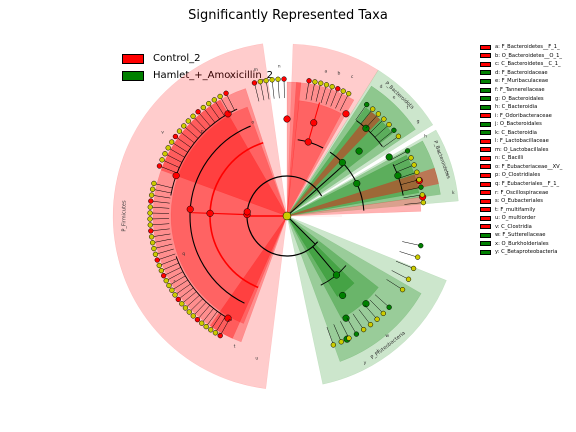 The width and height of the screenshot is (576, 432). I want to click on clade-key-label: q: F_Eubacteriales__F_1_, so click(527, 184).